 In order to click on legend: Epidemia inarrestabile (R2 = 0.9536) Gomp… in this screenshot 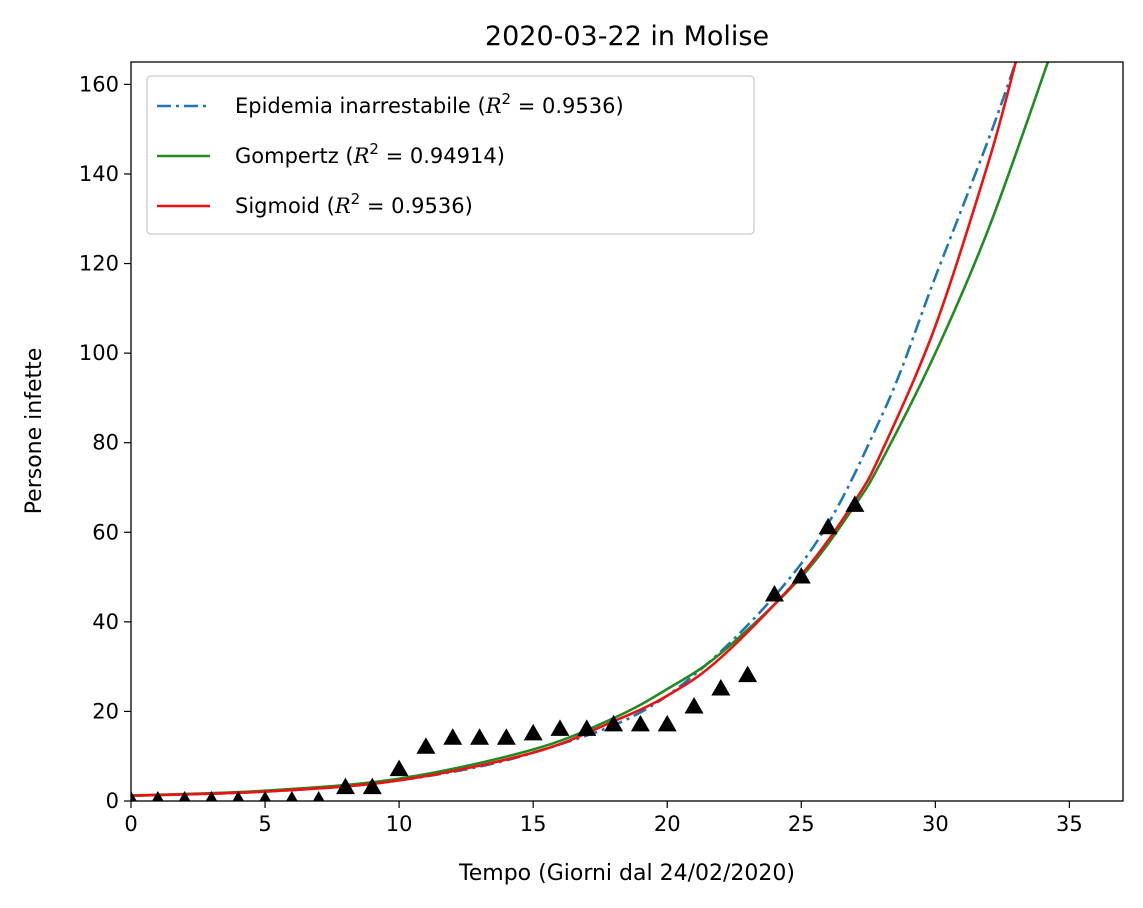, I will do `click(450, 155)`.